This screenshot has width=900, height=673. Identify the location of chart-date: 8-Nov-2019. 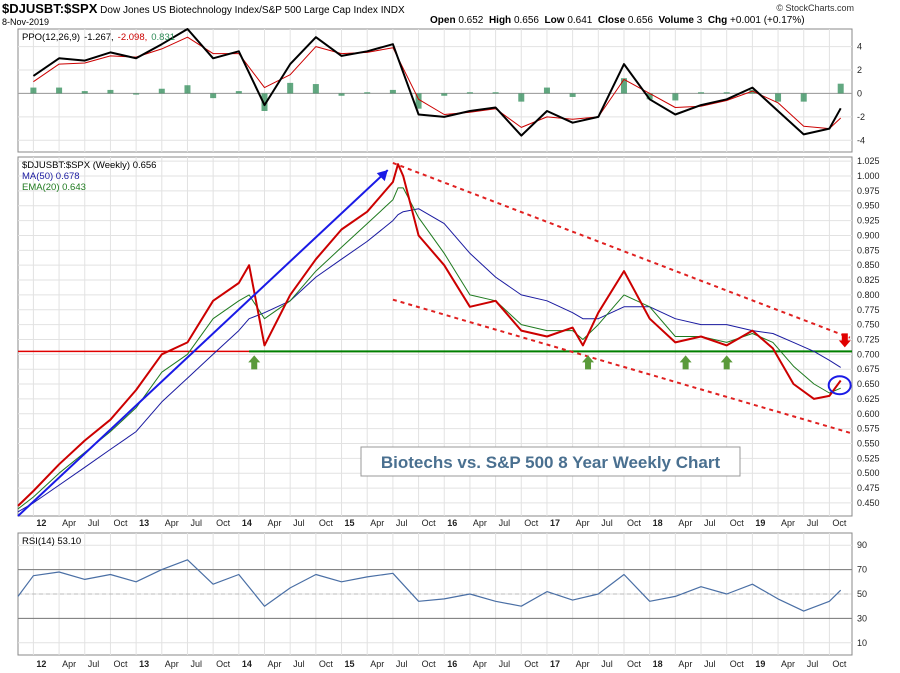
(26, 22).